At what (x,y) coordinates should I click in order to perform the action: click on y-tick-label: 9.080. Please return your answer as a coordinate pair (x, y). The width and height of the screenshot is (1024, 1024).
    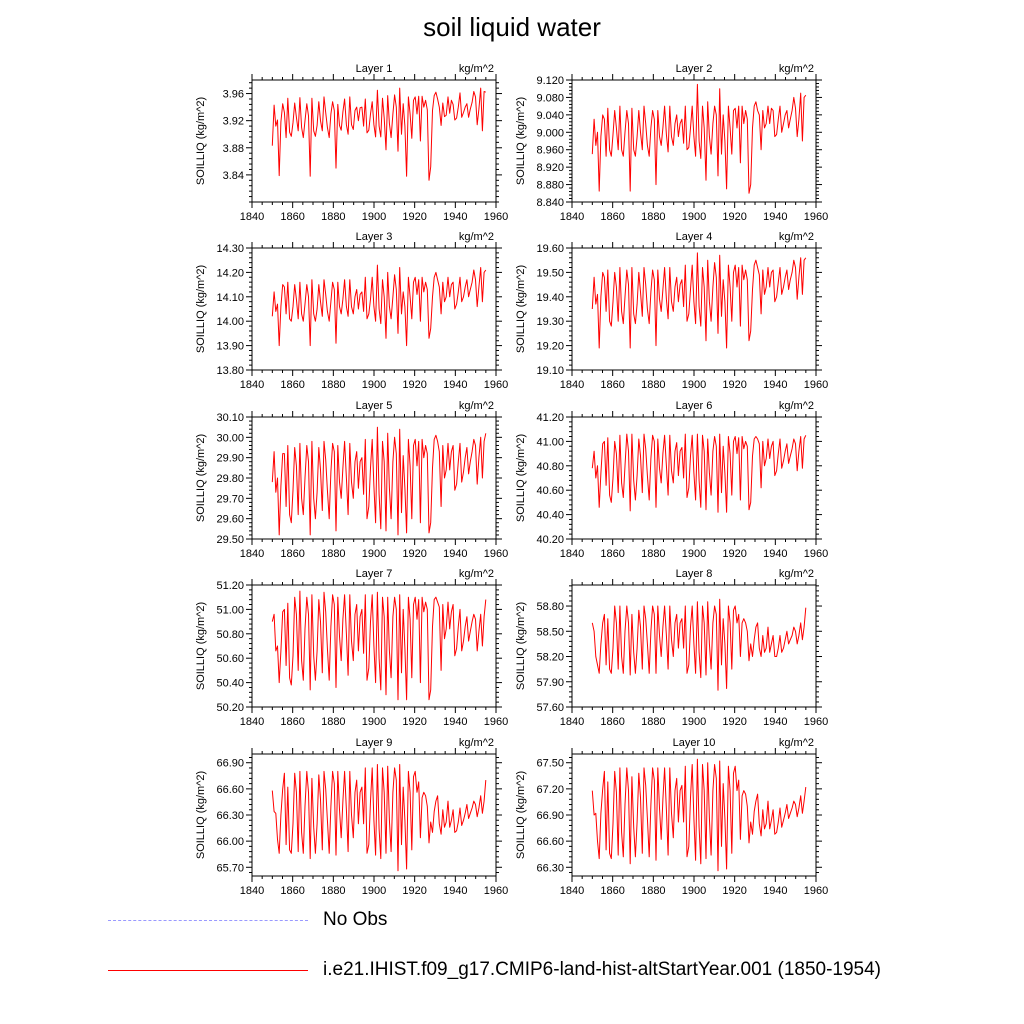
    Looking at the image, I should click on (550, 98).